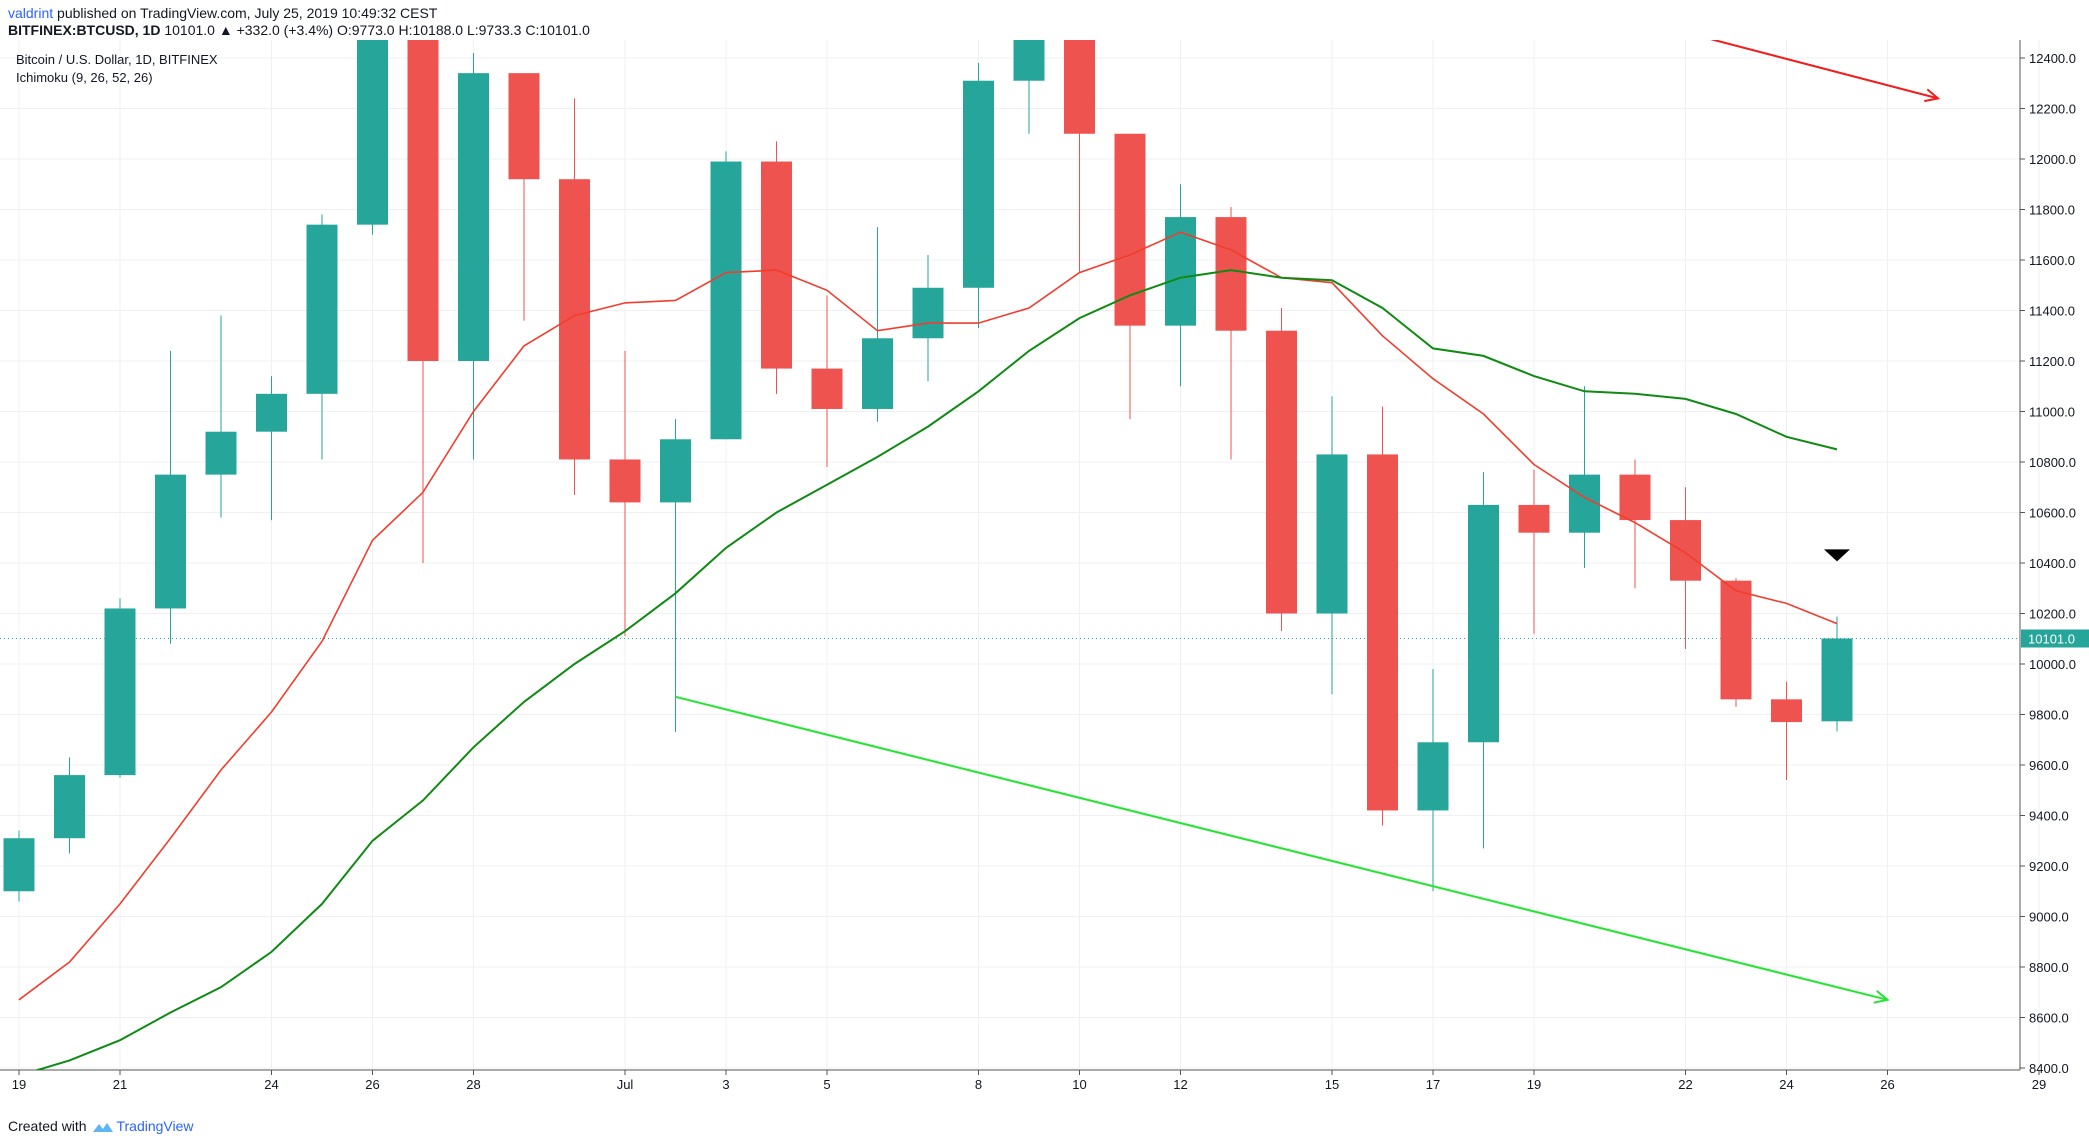 This screenshot has height=1145, width=2089. I want to click on ticker: BITFINEX:BTCUSD, 1D, so click(84, 30).